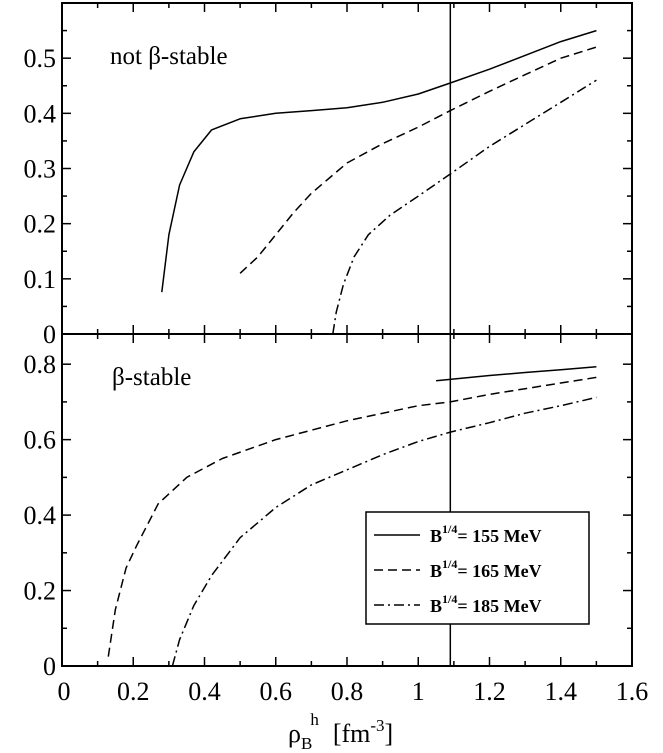  I want to click on x-tick-label: 1.6, so click(632, 691).